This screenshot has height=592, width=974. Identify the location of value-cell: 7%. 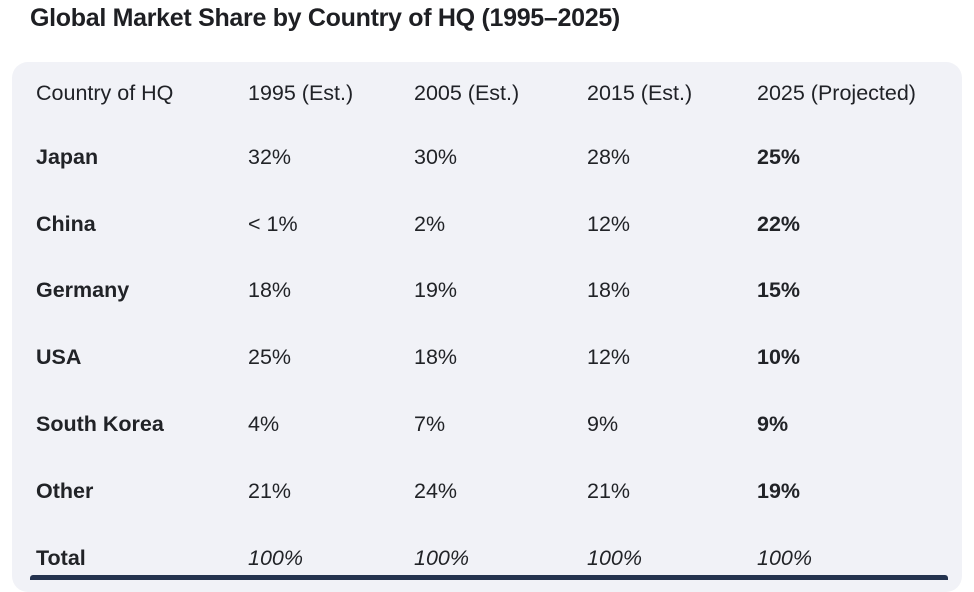
(430, 424).